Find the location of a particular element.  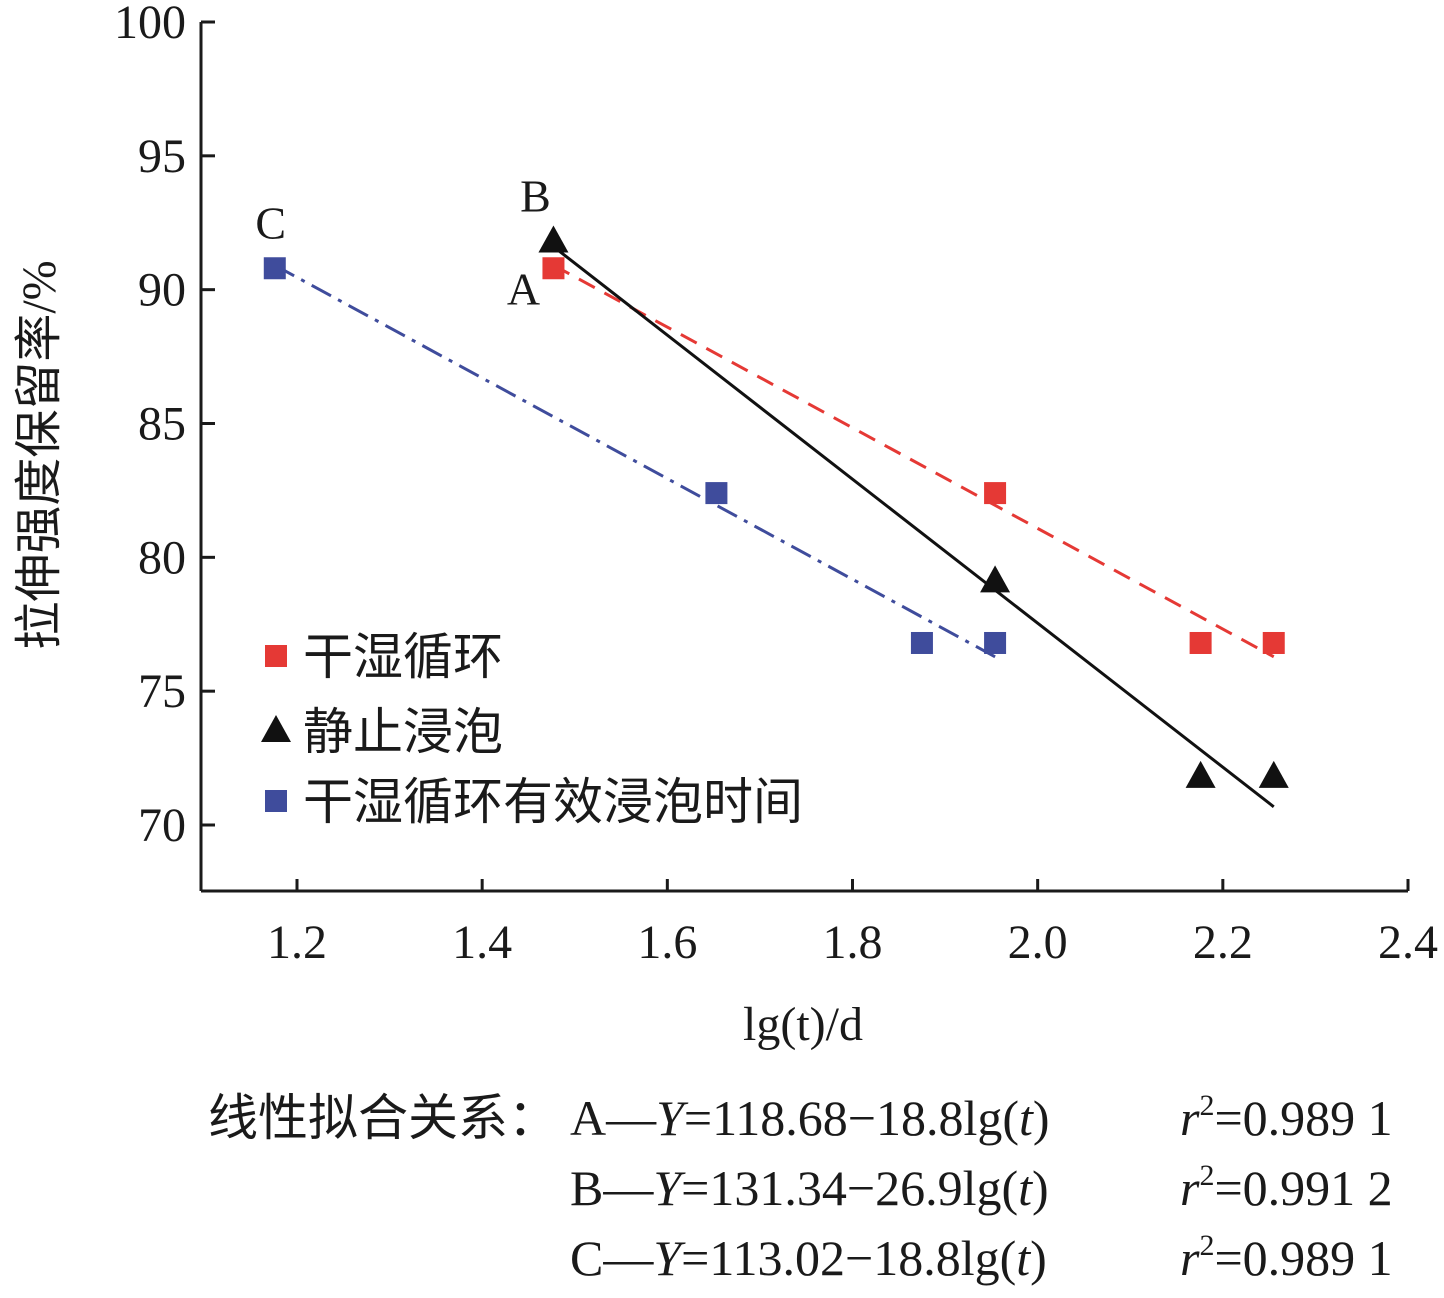

fit-annotation-prefix: 线性拟合关系： is located at coordinates (383, 1118).